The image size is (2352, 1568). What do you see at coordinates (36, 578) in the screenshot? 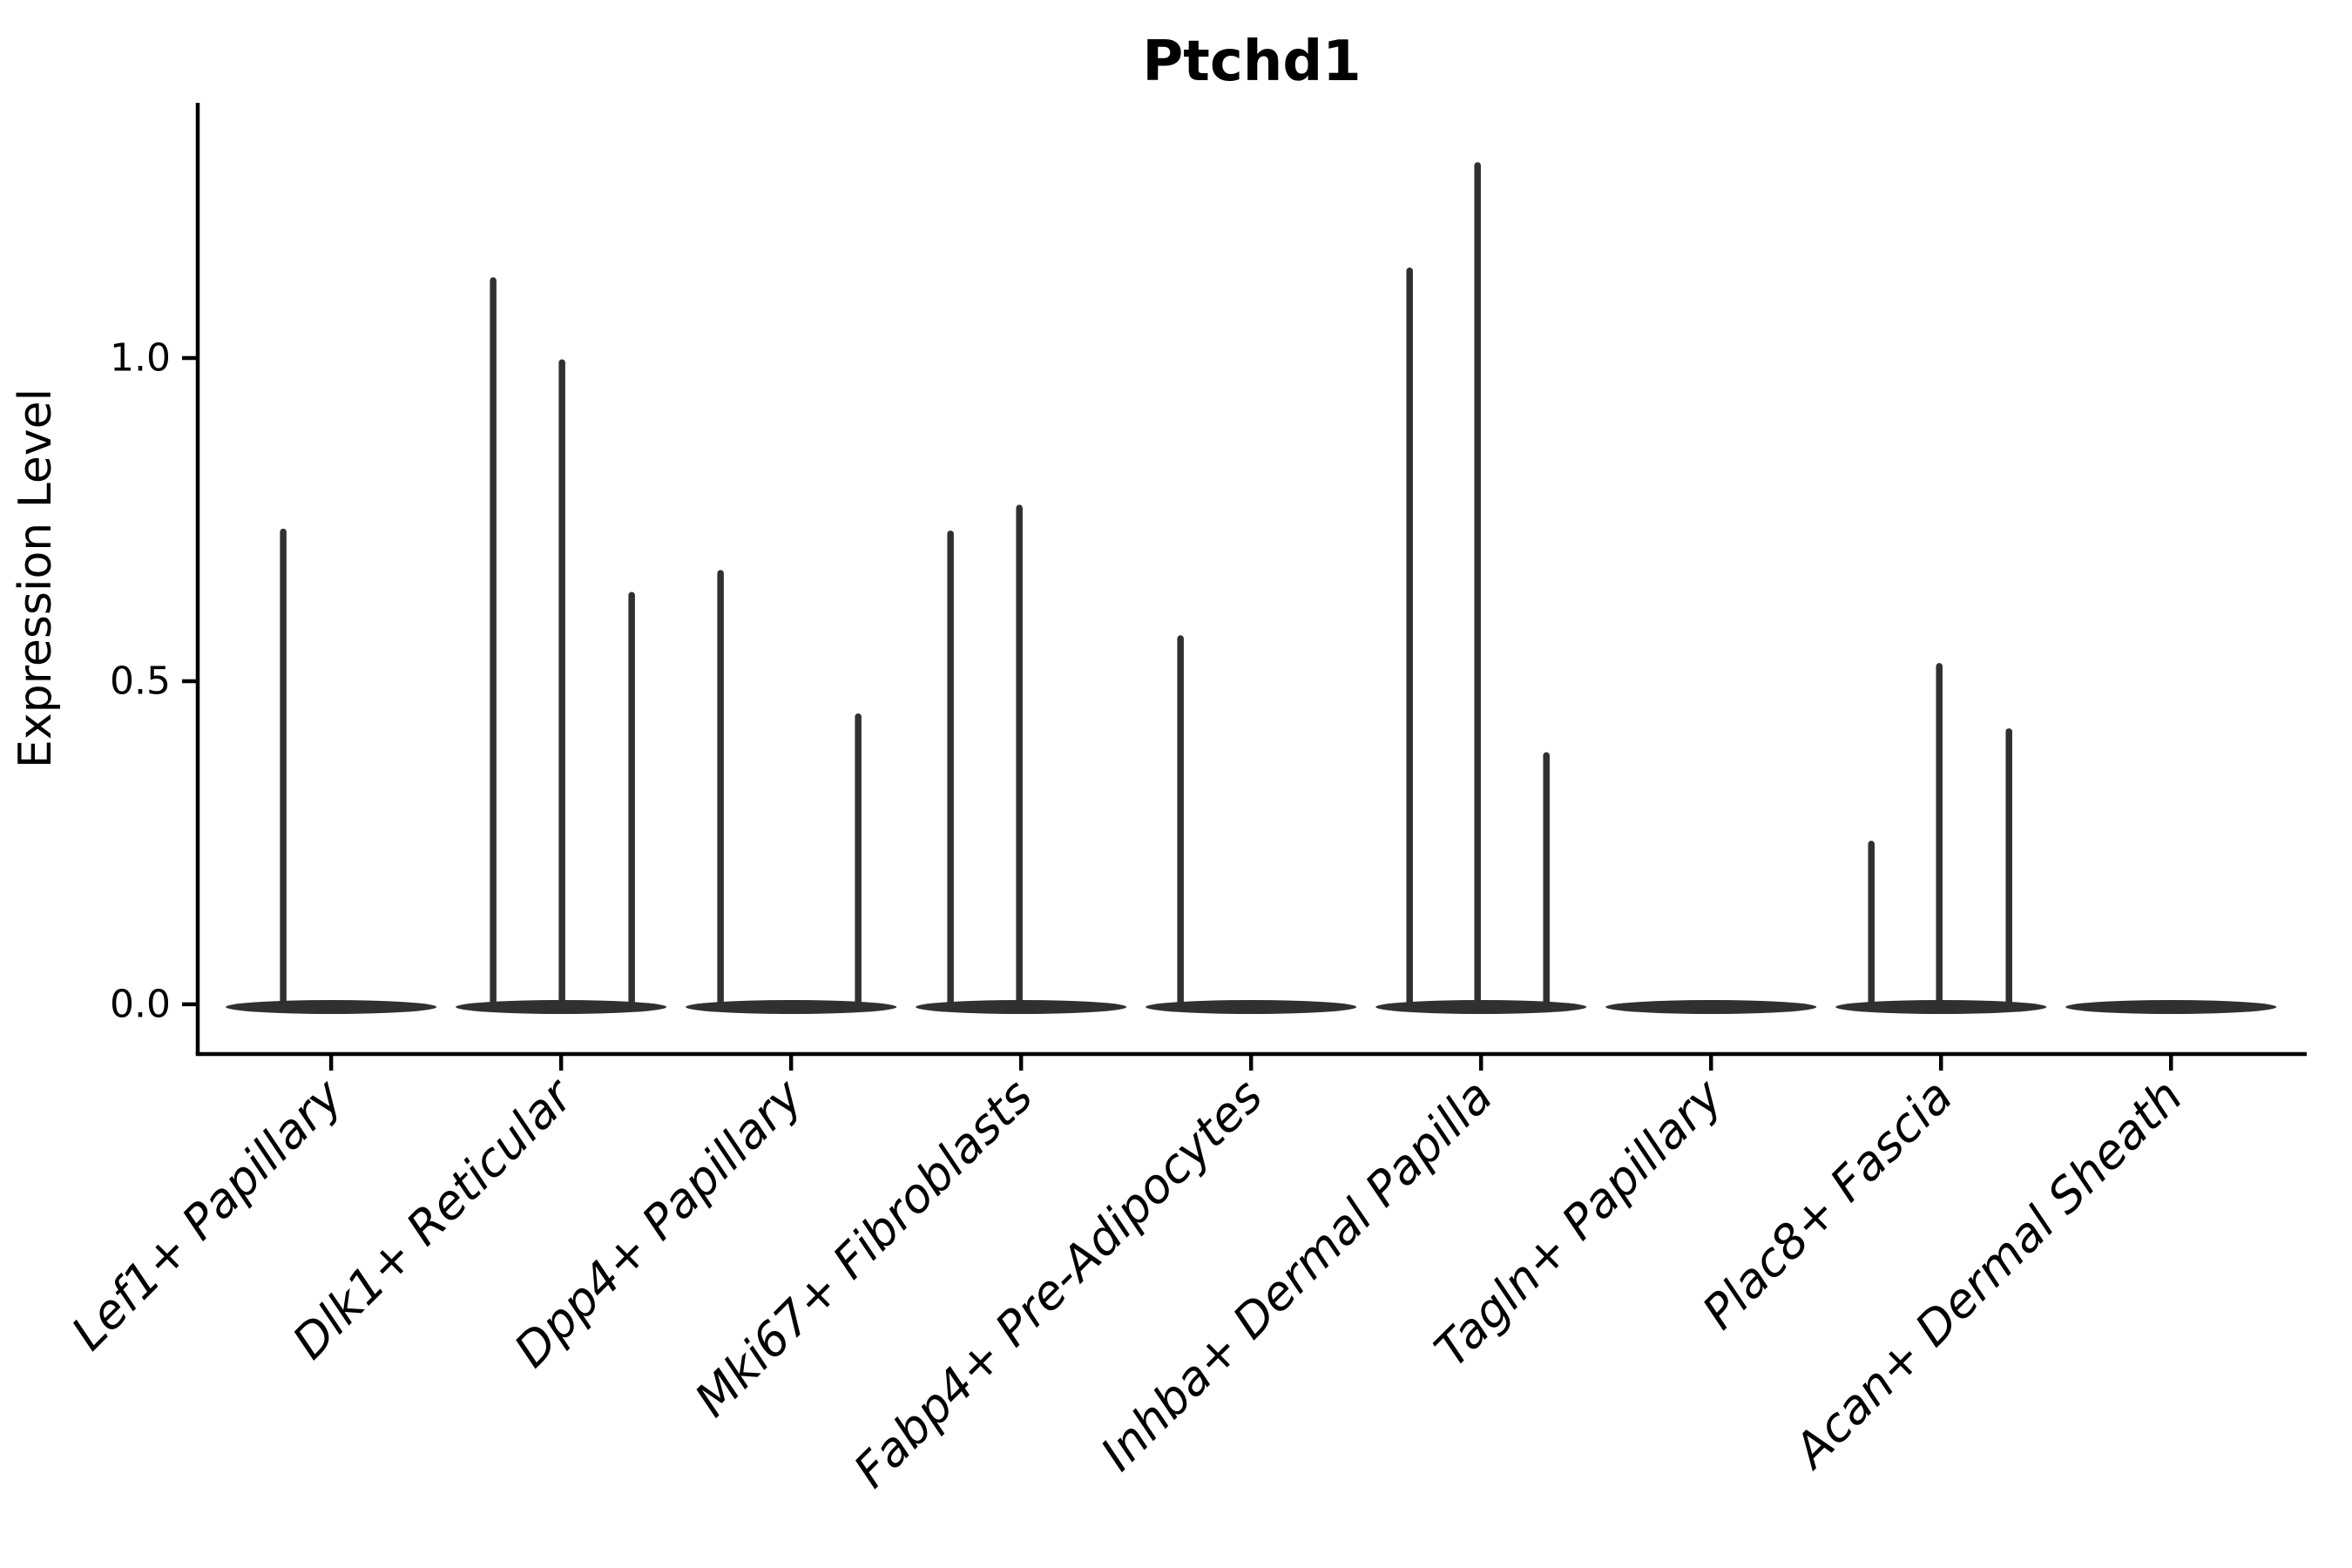
I see `y-axis-label: Expression Level` at bounding box center [36, 578].